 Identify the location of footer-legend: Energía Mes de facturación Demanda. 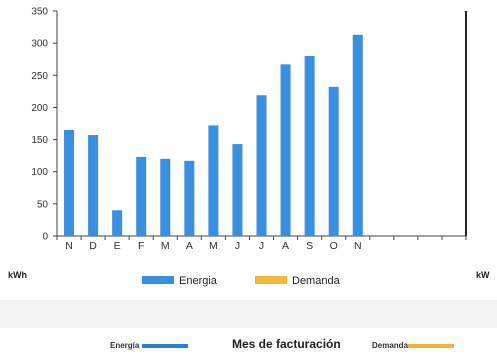
(248, 345).